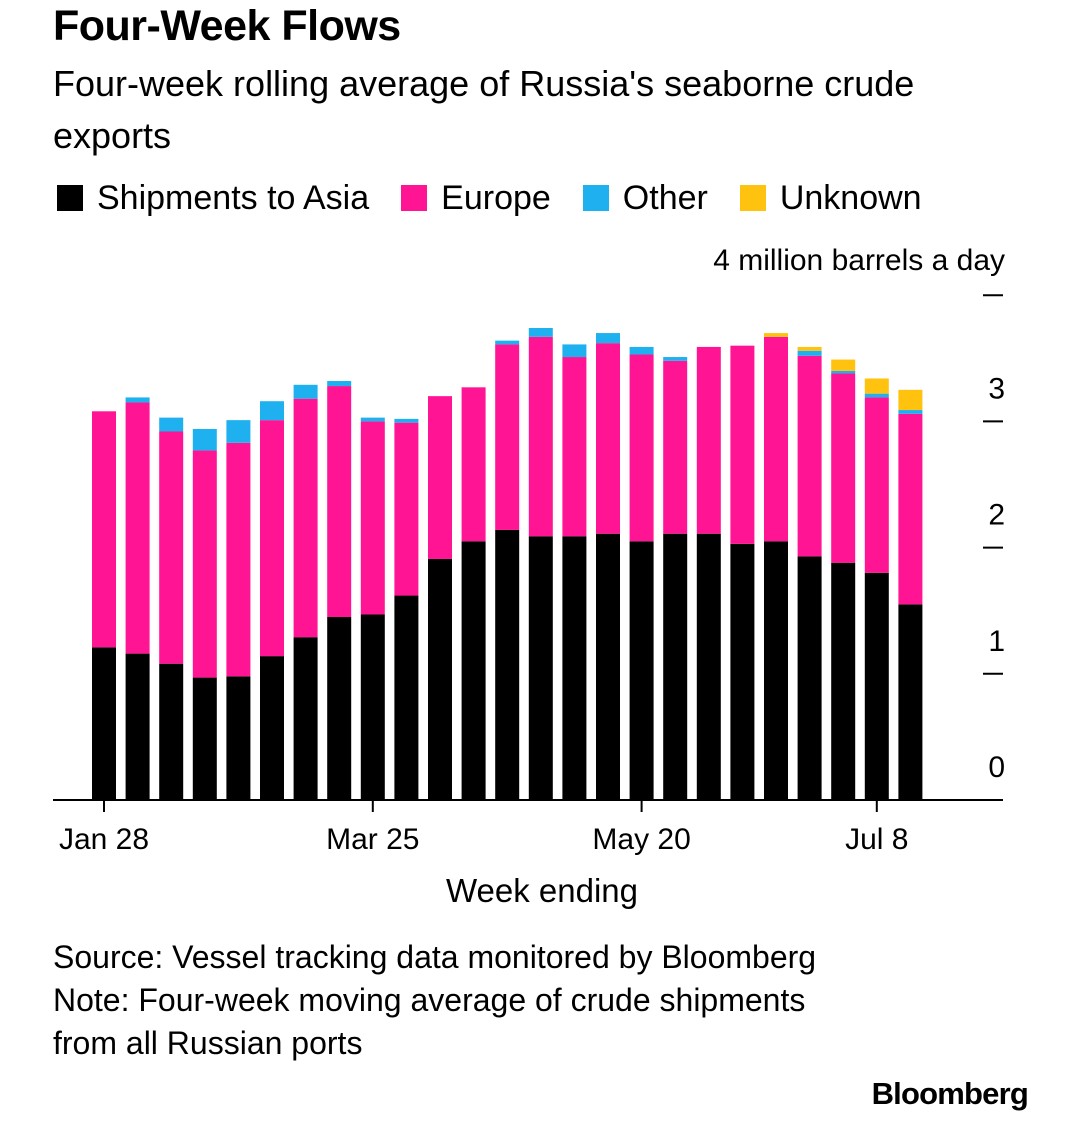 This screenshot has width=1080, height=1133. I want to click on x-tick-label-1: Mar 25, so click(372, 839).